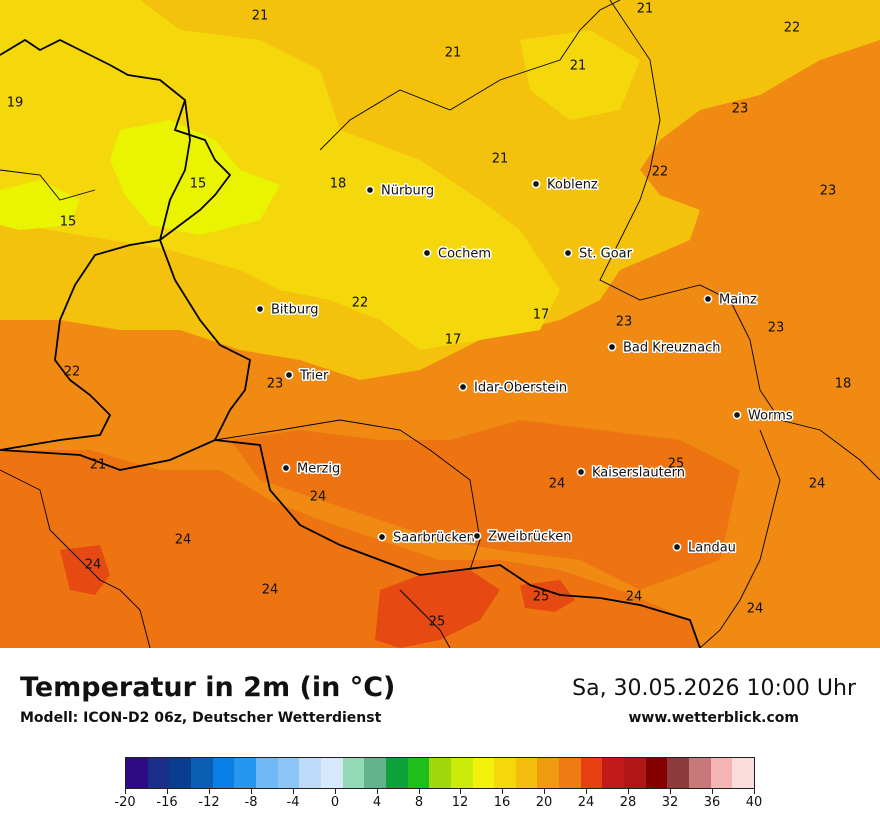 This screenshot has width=880, height=830. Describe the element at coordinates (572, 185) in the screenshot. I see `city-label-koblenz: Koblenz` at that location.